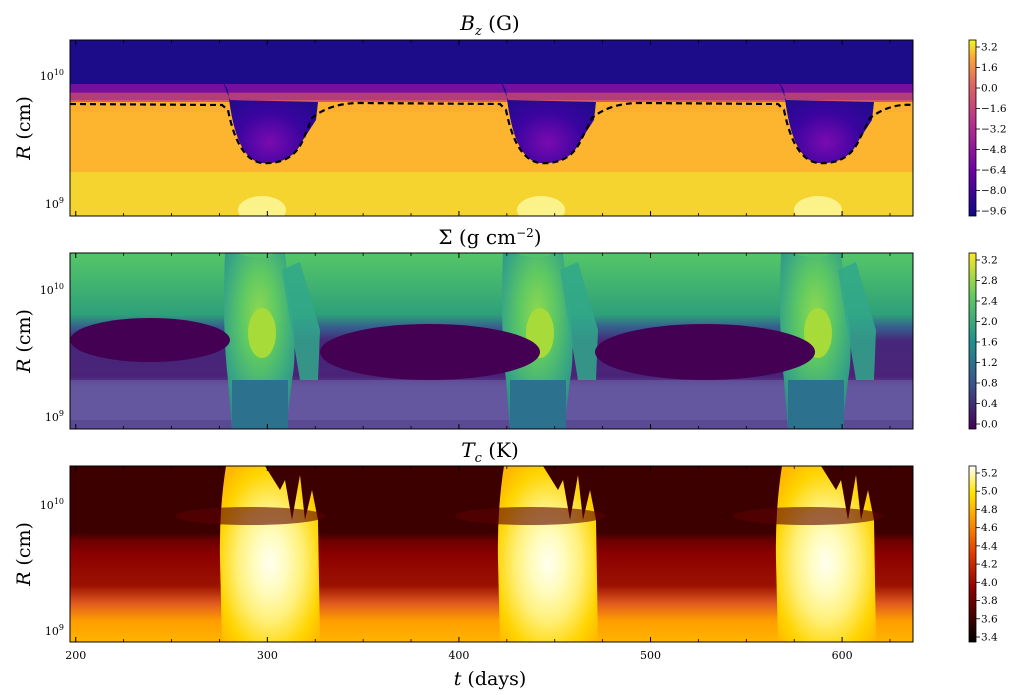 Image resolution: width=1009 pixels, height=695 pixels. I want to click on bz-troughs, so click(548, 122).